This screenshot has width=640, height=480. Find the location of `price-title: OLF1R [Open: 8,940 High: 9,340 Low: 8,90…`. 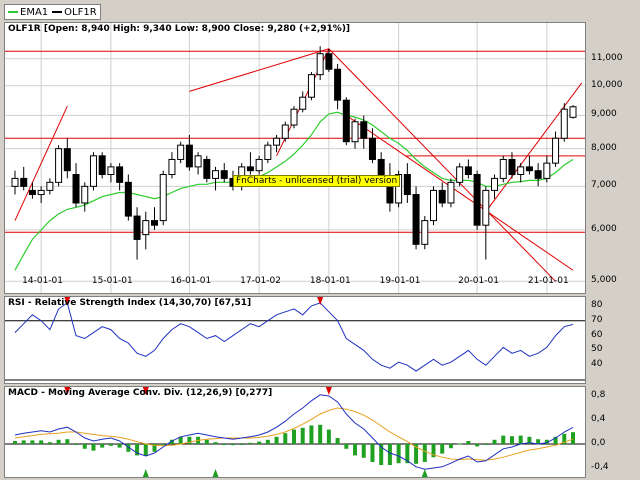

price-title: OLF1R [Open: 8,940 High: 9,340 Low: 8,90… is located at coordinates (179, 29).